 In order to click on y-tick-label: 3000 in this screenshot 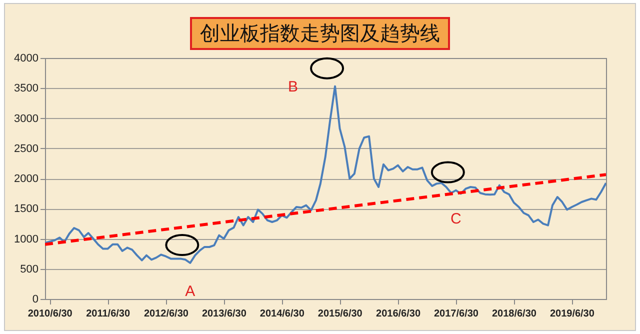, I will do `click(26, 118)`.